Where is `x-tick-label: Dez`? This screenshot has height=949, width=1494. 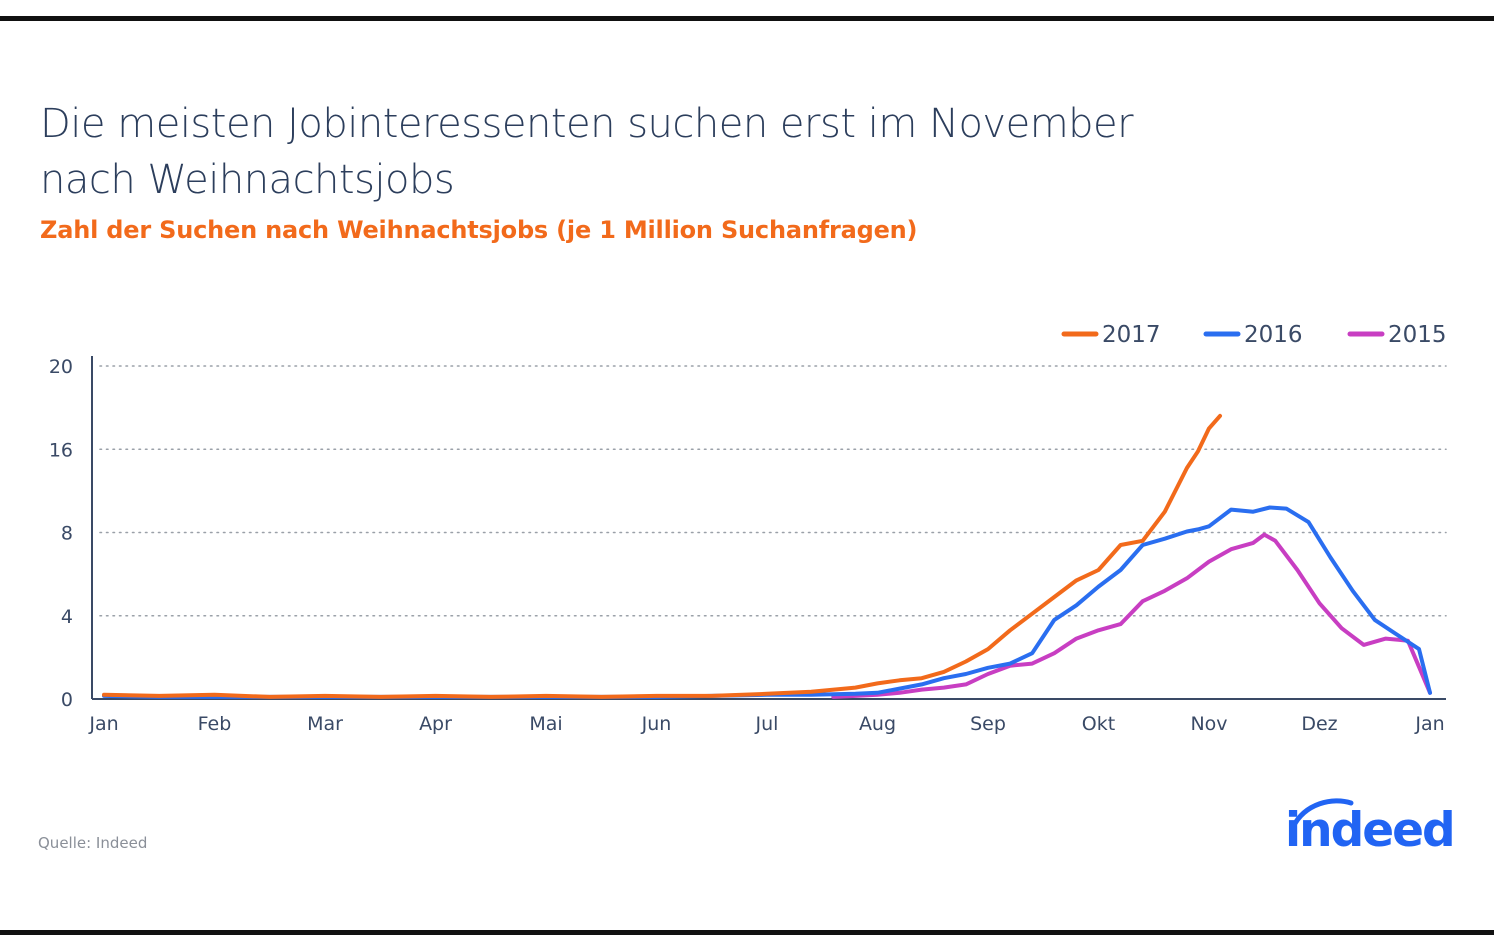 x-tick-label: Dez is located at coordinates (1319, 724).